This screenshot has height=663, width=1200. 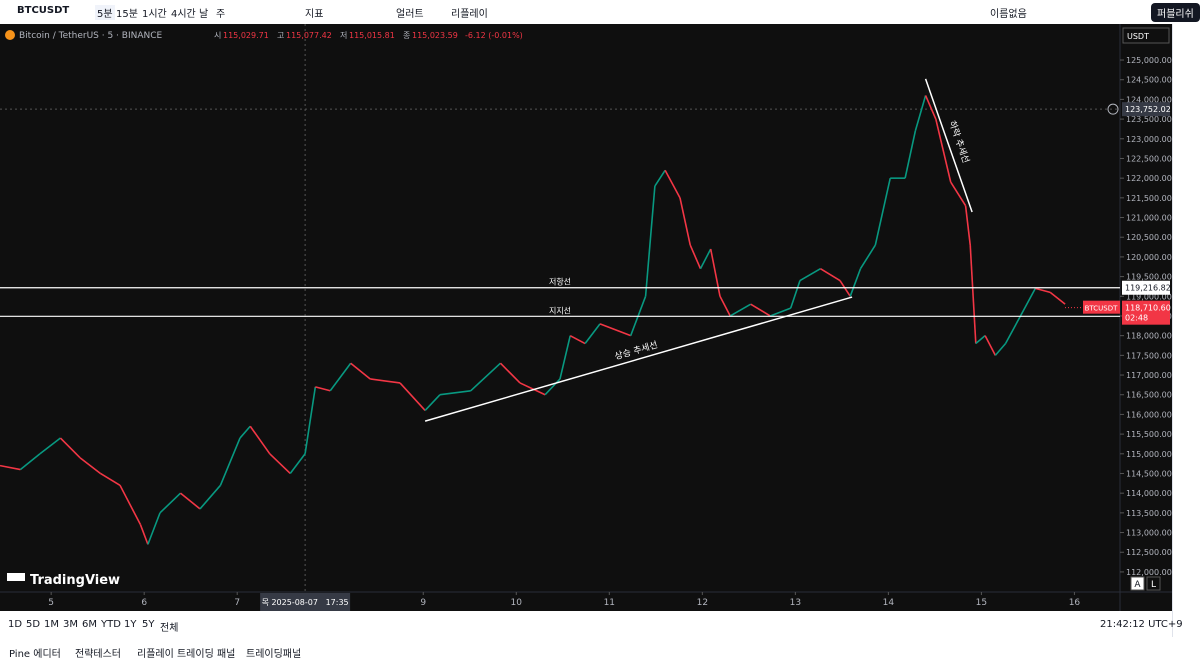 I want to click on range-button: 6M, so click(x=89, y=624).